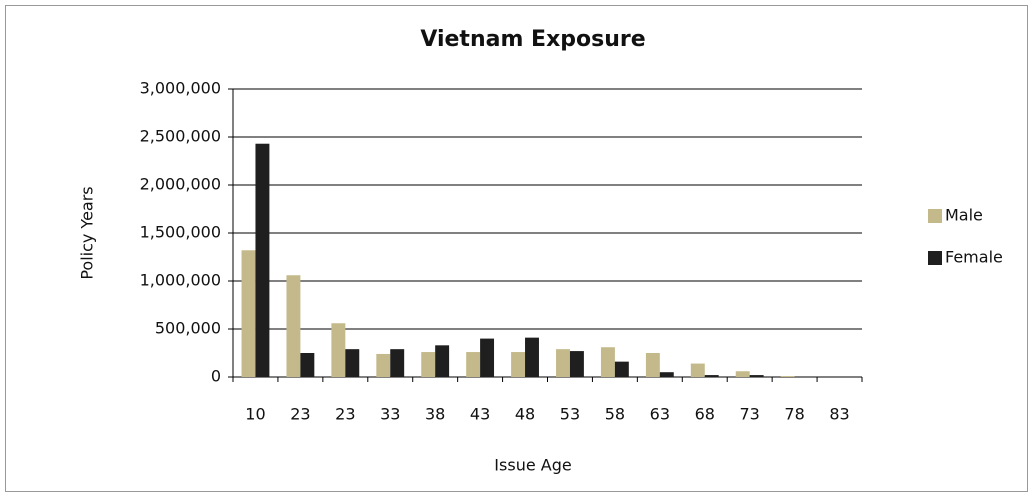 The image size is (1034, 501). Describe the element at coordinates (660, 414) in the screenshot. I see `x-tick-label: 63` at that location.